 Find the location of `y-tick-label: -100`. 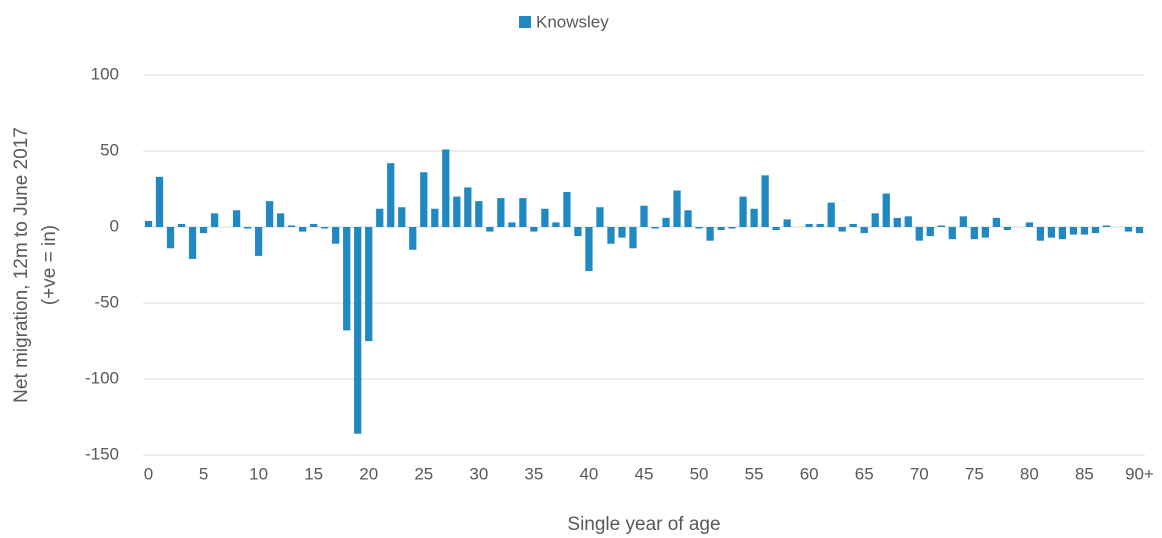

y-tick-label: -100 is located at coordinates (102, 377).